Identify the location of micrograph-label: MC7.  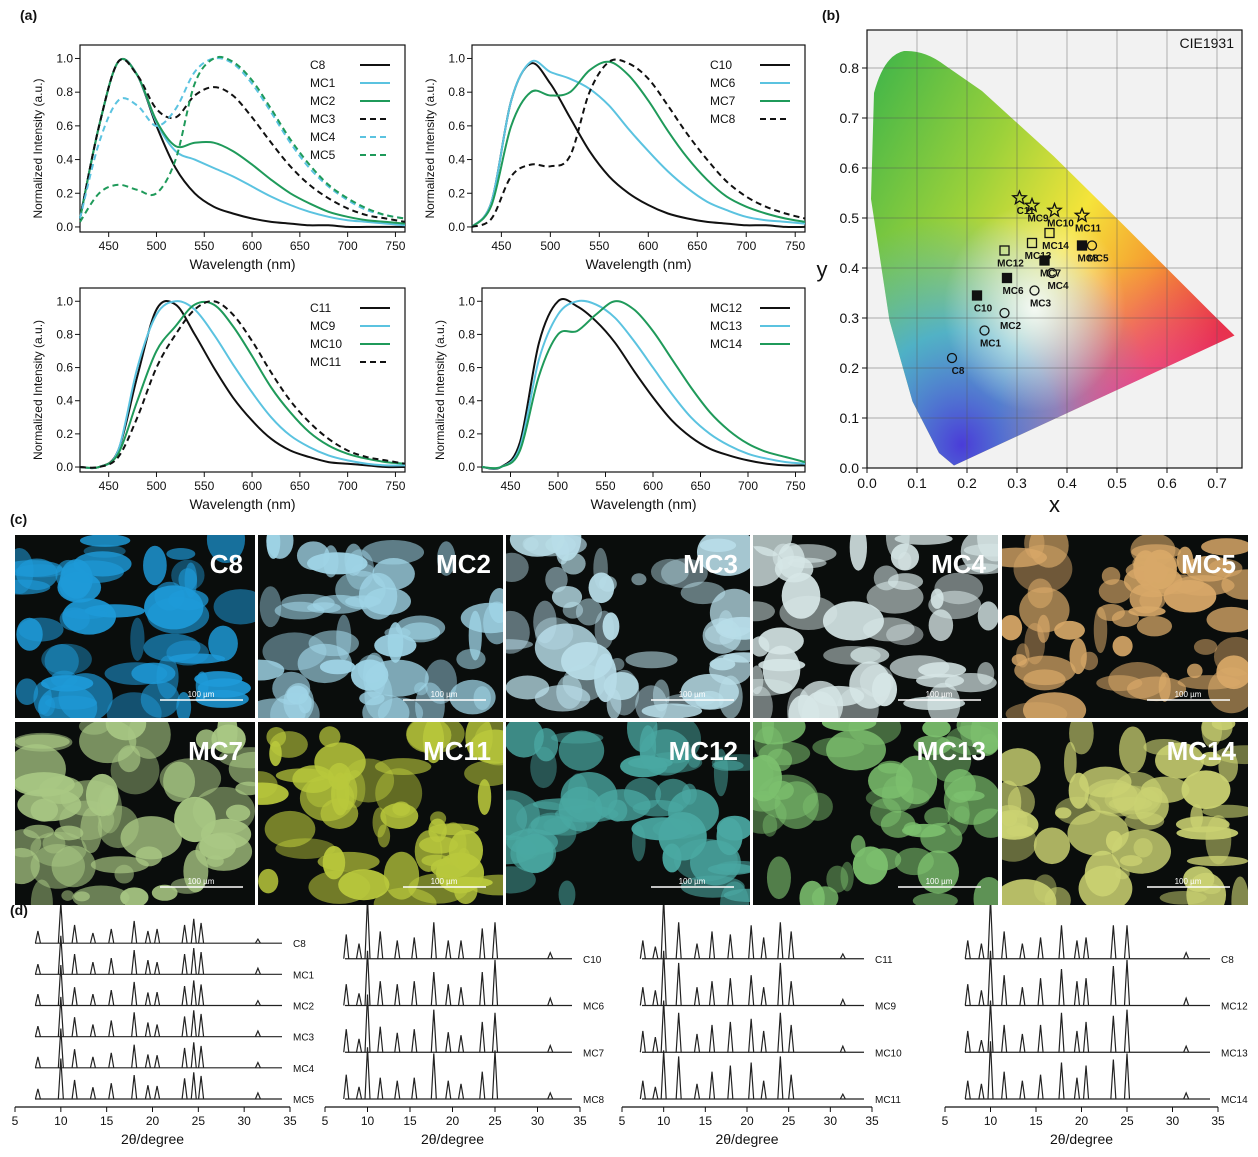
(215, 751).